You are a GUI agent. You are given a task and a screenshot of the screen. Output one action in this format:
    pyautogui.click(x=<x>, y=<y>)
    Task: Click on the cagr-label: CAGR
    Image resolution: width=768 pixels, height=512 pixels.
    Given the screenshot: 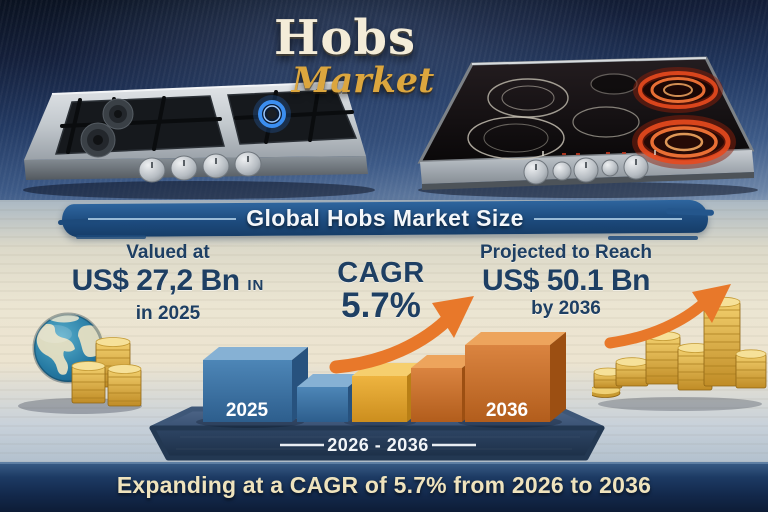 What is the action you would take?
    pyautogui.click(x=381, y=273)
    